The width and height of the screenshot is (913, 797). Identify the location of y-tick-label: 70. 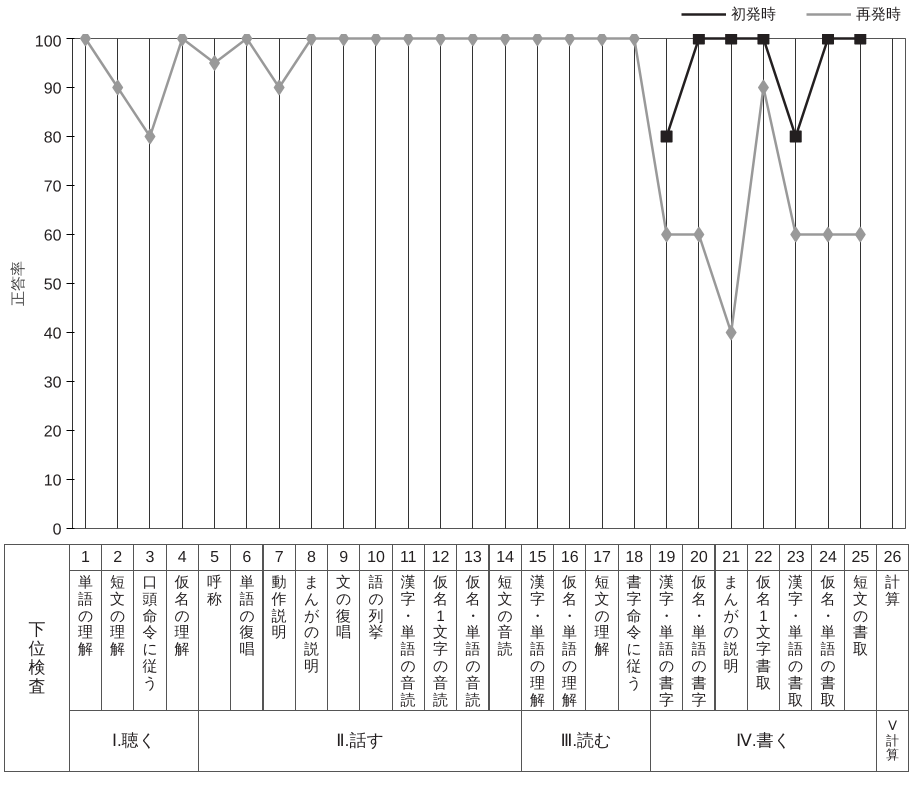
(53, 187).